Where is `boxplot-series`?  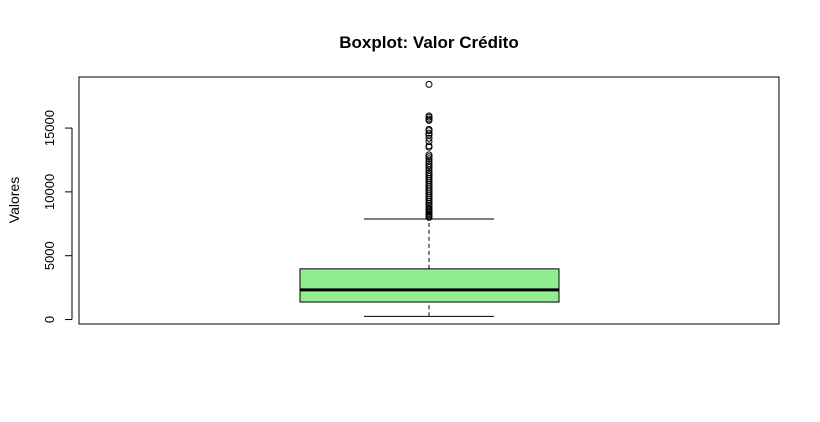
boxplot-series is located at coordinates (429, 267).